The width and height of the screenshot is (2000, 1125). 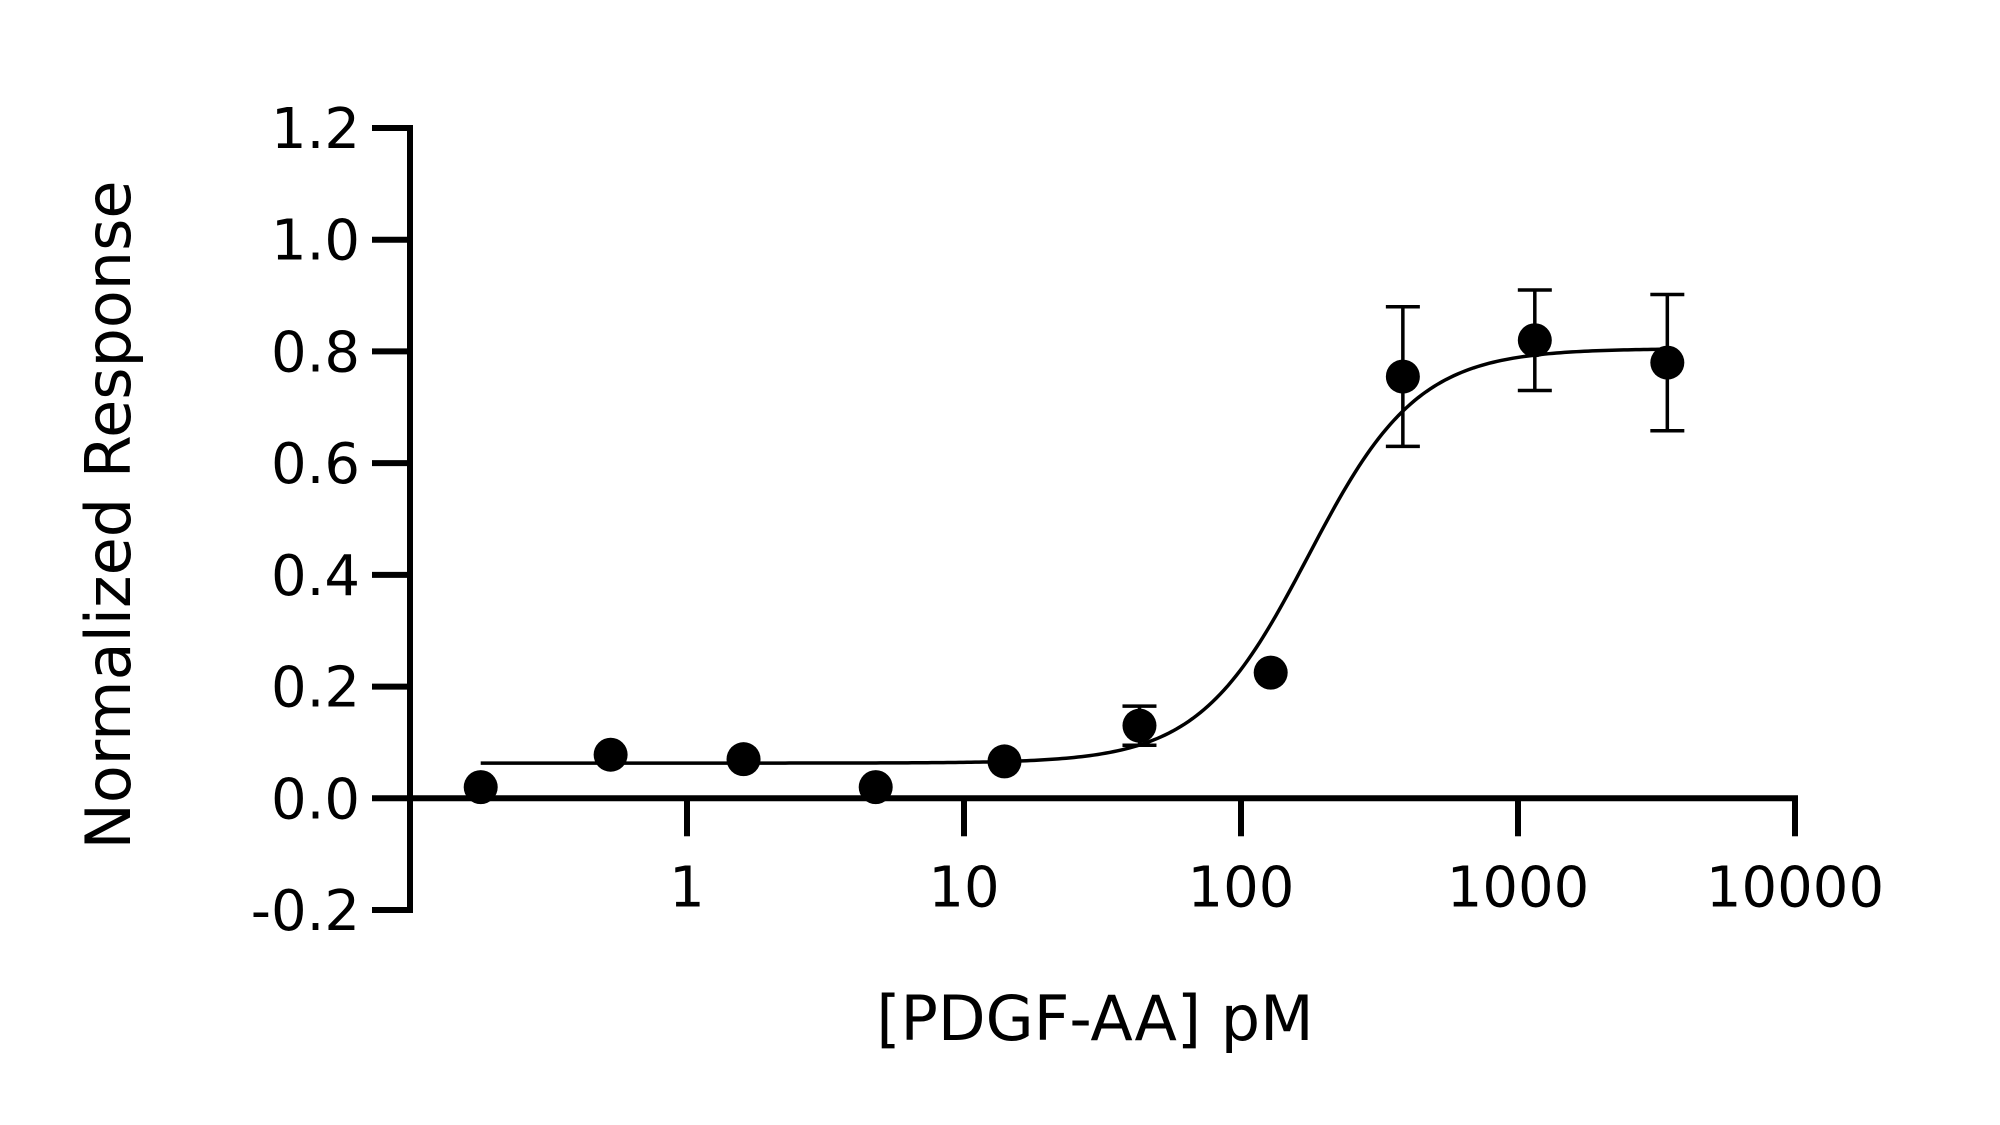 What do you see at coordinates (963, 887) in the screenshot?
I see `x-tick-label: 10` at bounding box center [963, 887].